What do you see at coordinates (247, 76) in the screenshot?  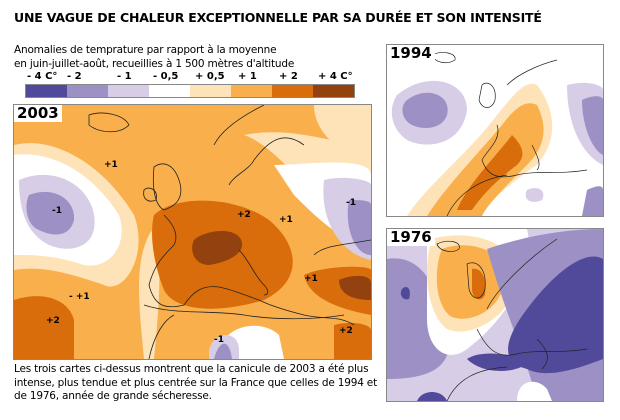 I see `legend-label: + 1` at bounding box center [247, 76].